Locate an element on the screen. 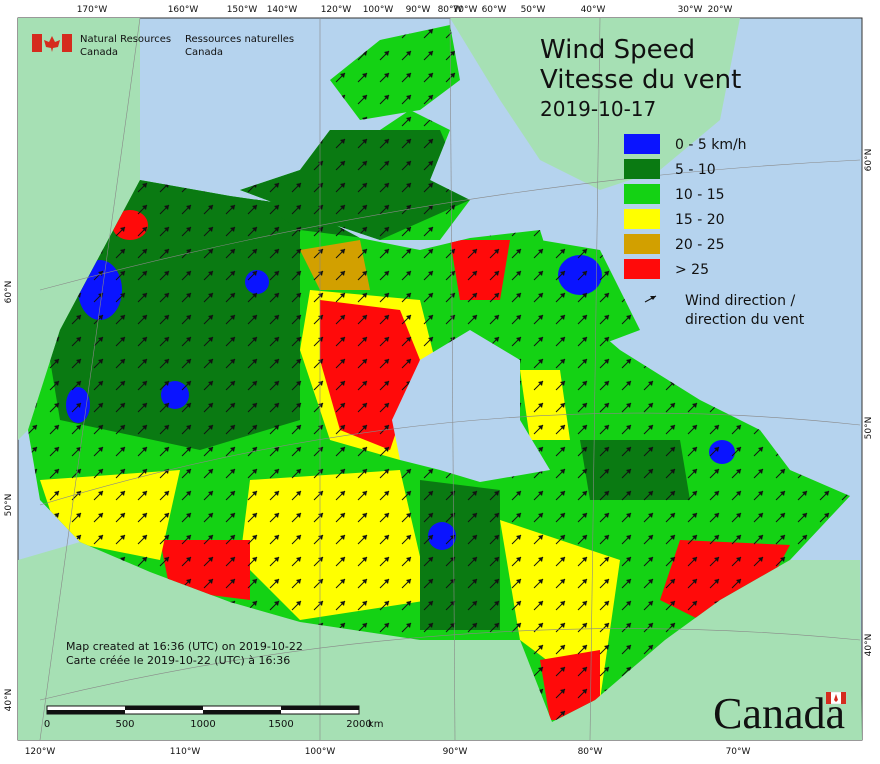 The width and height of the screenshot is (880, 764). scale-label: 0 is located at coordinates (47, 724).